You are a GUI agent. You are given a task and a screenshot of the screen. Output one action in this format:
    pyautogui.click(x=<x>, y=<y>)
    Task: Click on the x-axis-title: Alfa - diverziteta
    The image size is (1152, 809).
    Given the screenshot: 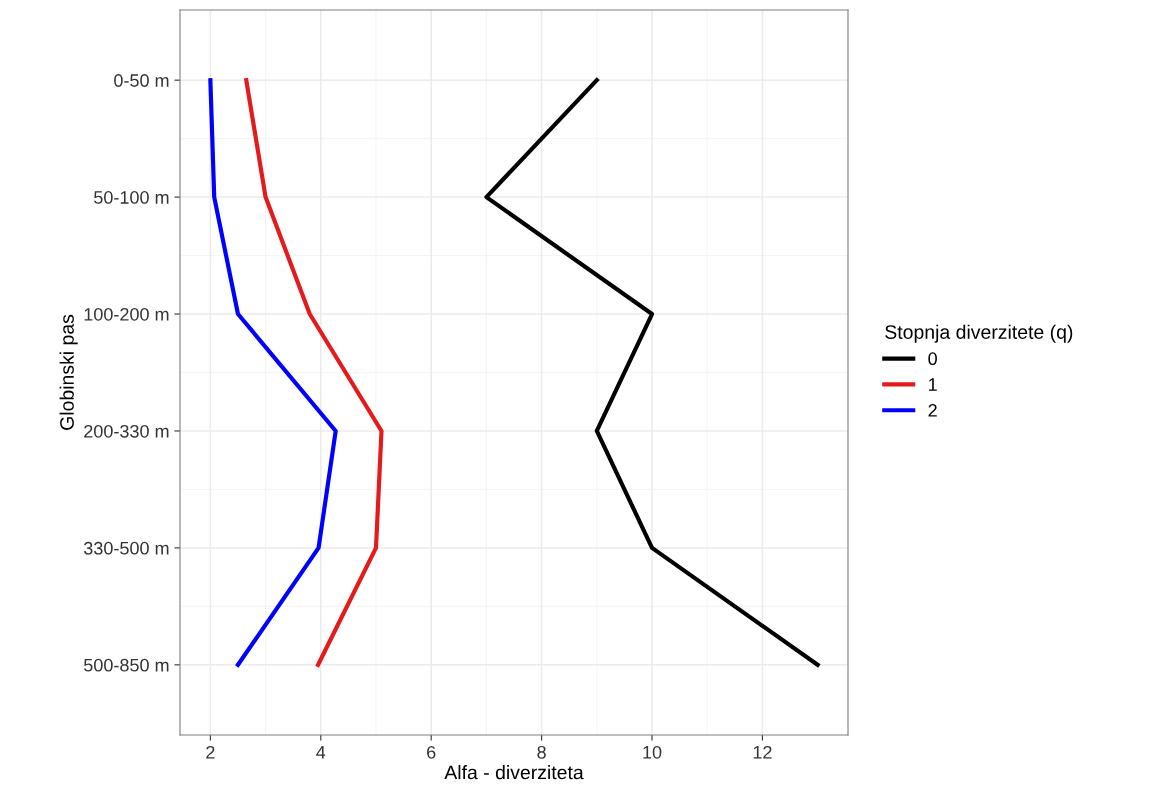 What is the action you would take?
    pyautogui.click(x=514, y=772)
    